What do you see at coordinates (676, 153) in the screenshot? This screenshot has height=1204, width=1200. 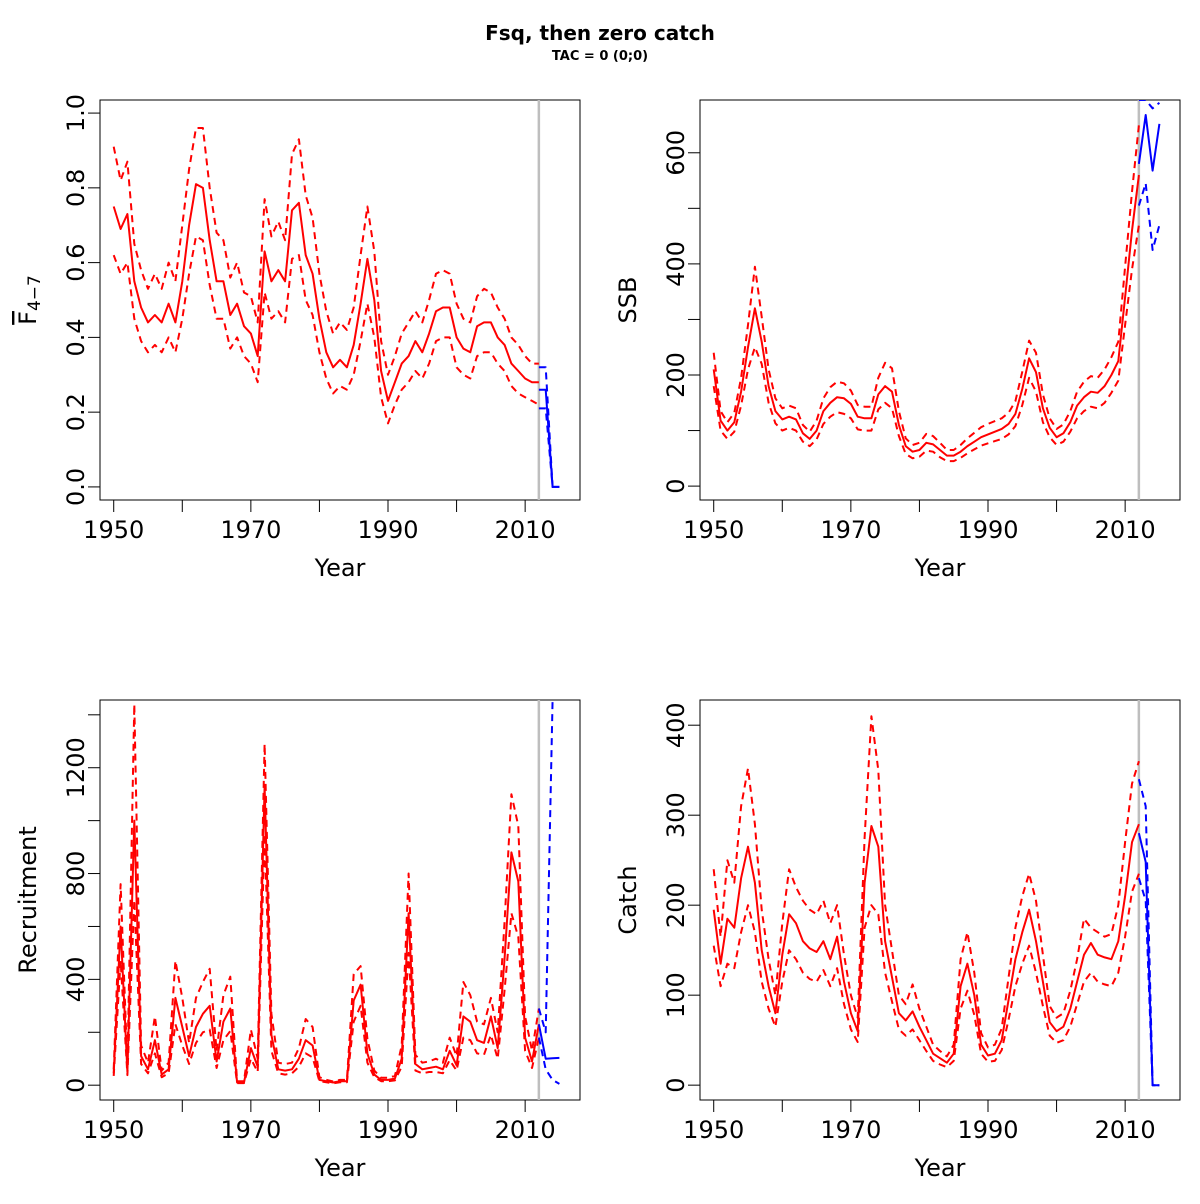 I see `y-tick-label: 600` at bounding box center [676, 153].